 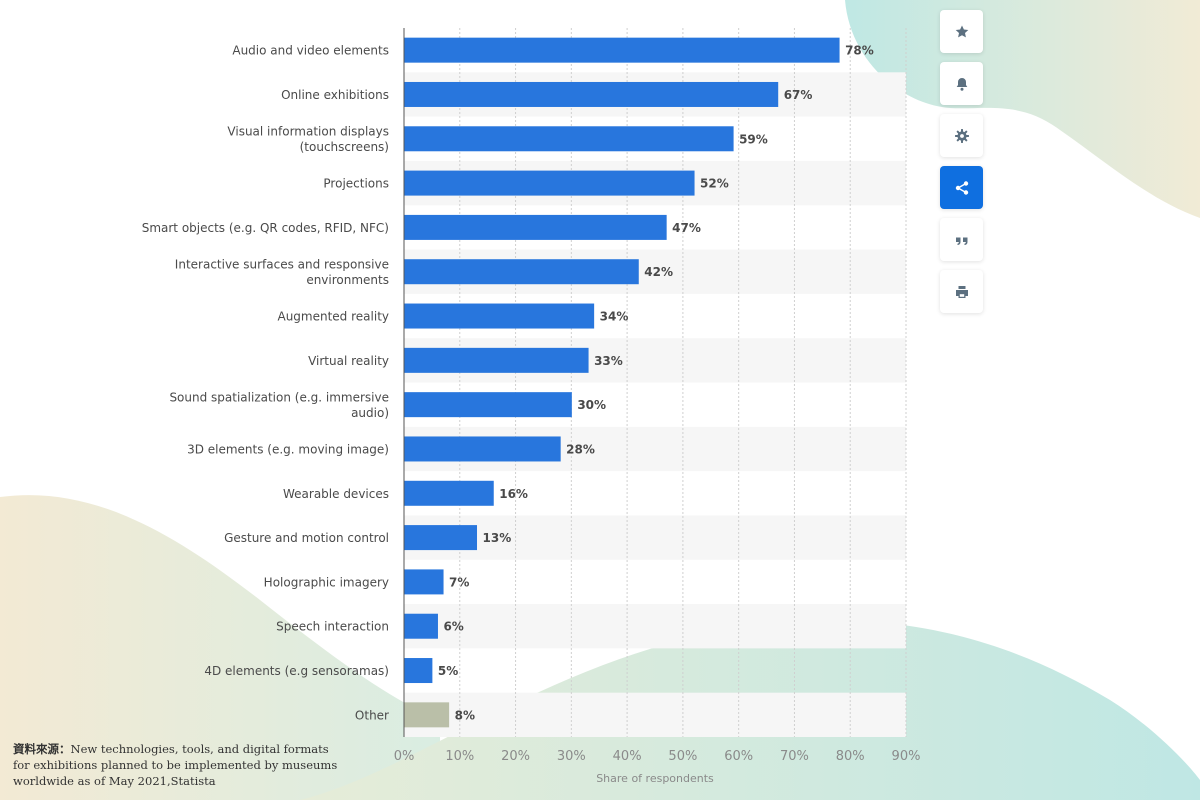 What do you see at coordinates (344, 147) in the screenshot?
I see `category-label-line: (touchscreens)` at bounding box center [344, 147].